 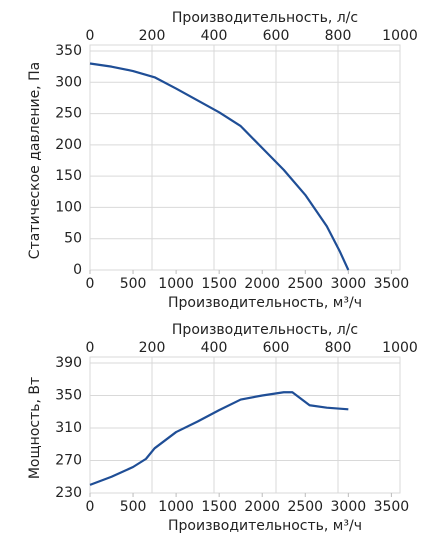 What do you see at coordinates (35, 428) in the screenshot?
I see `y-axis-label: Мощность, Вт` at bounding box center [35, 428].